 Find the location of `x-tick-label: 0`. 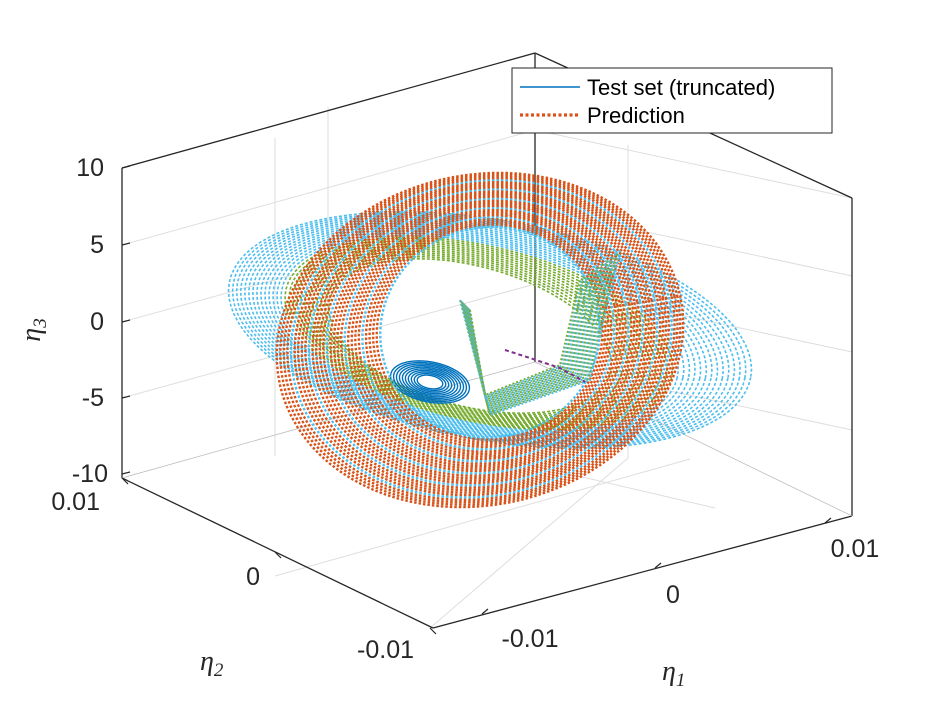

x-tick-label: 0 is located at coordinates (673, 595).